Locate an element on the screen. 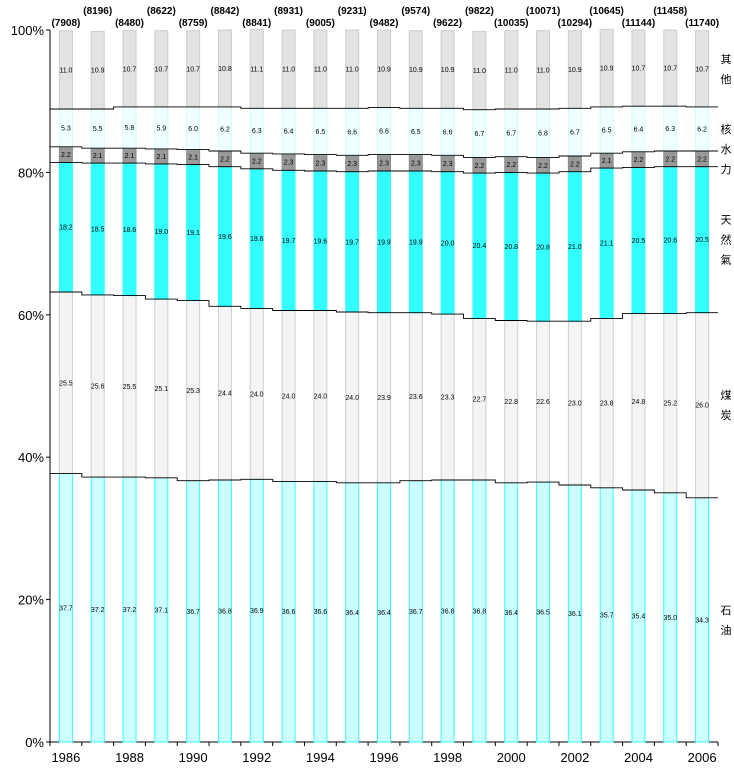 The width and height of the screenshot is (734, 774). data-label-coal: 22.7 is located at coordinates (480, 400).